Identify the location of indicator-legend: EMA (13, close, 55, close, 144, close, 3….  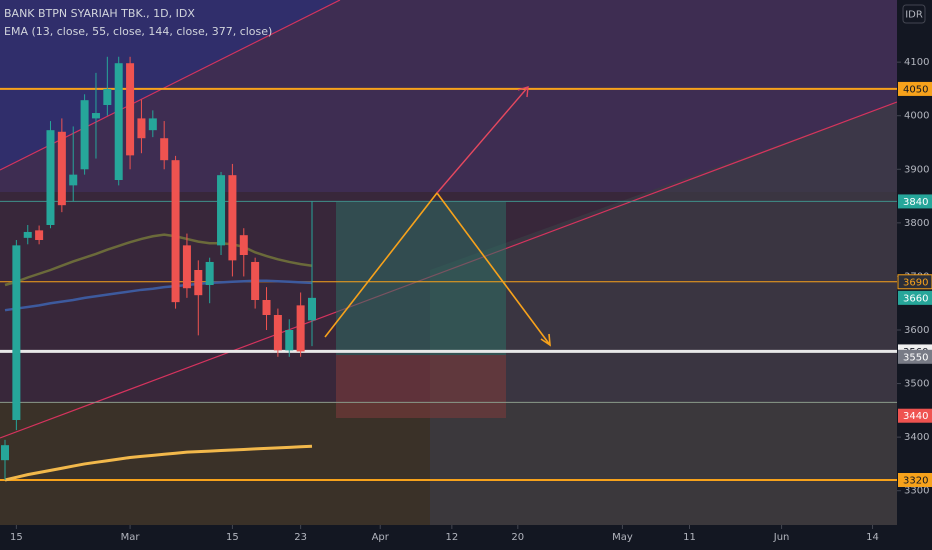
(138, 31).